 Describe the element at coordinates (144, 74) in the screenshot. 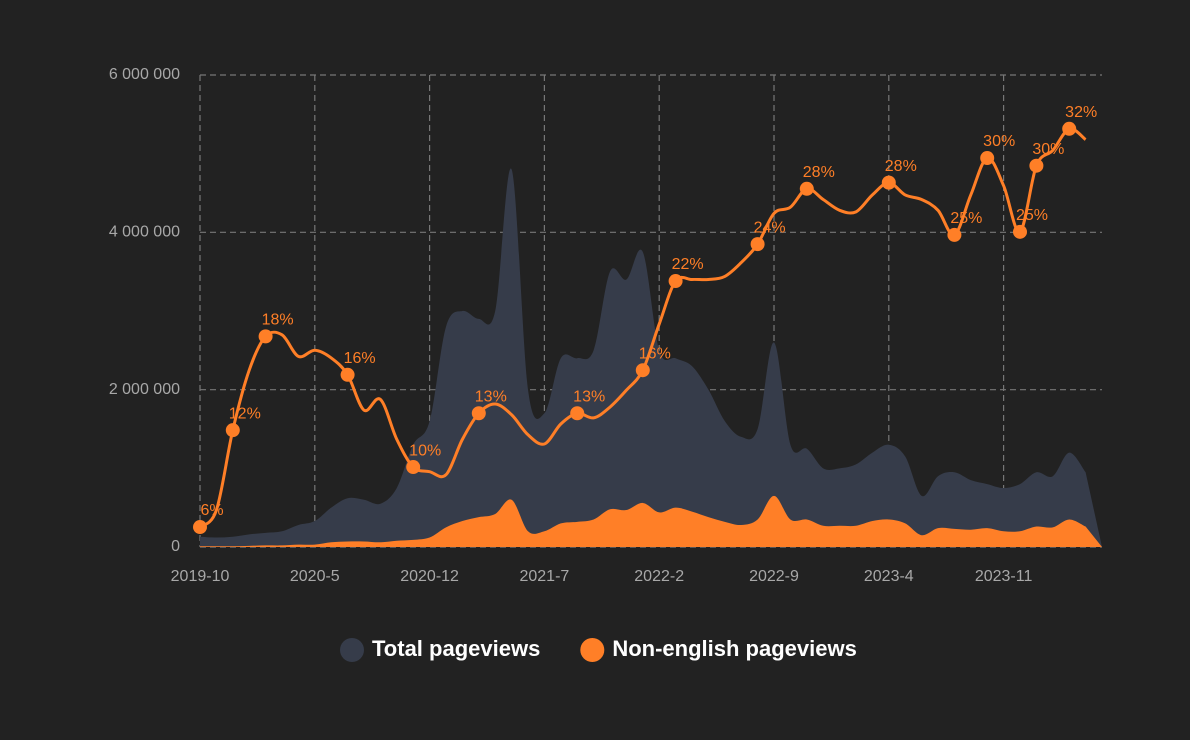

I see `y-tick-label: 6 000 000` at that location.